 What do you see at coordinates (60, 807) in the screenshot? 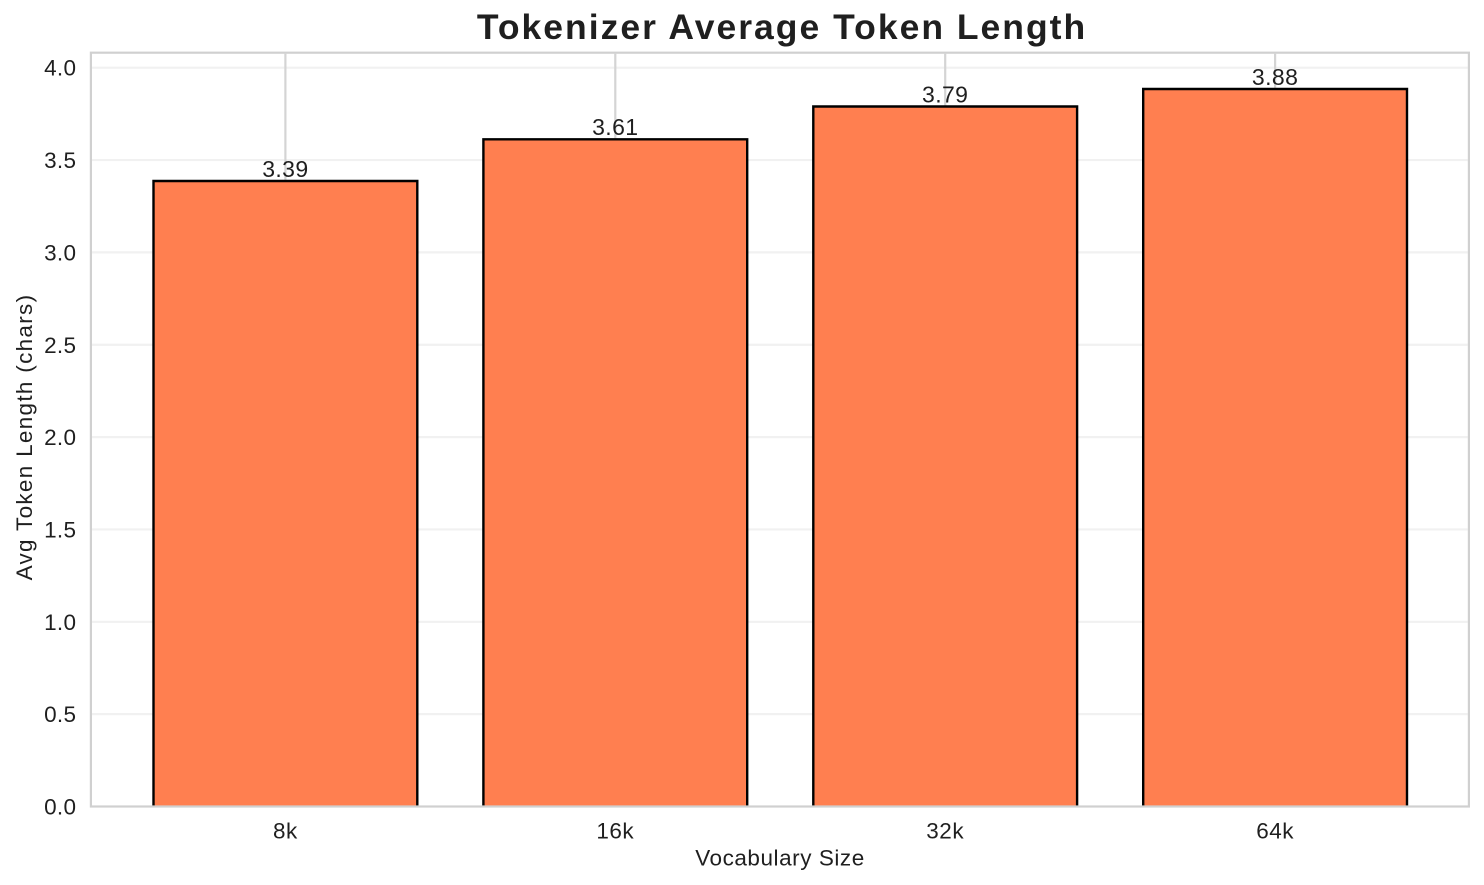
I see `svg-text: 0.0` at bounding box center [60, 807].